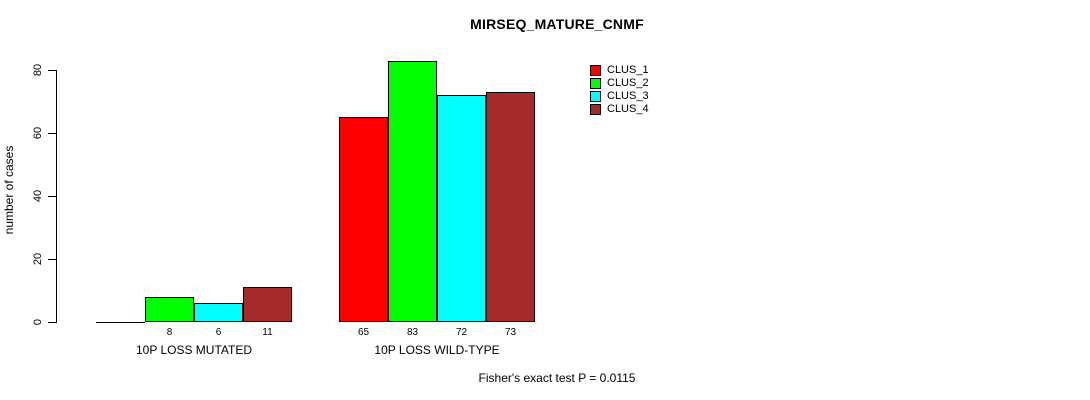  Describe the element at coordinates (557, 24) in the screenshot. I see `chart-title: MIRSEQ_MATURE_CNMF` at that location.